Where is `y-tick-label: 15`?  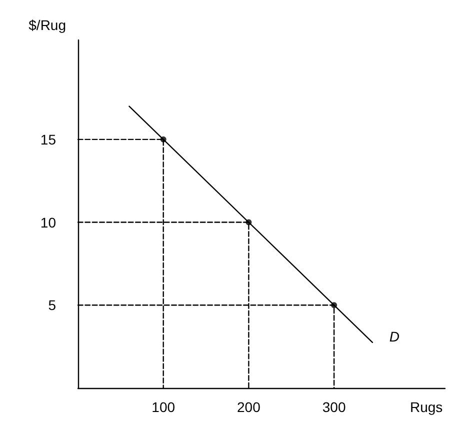
y-tick-label: 15 is located at coordinates (48, 139).